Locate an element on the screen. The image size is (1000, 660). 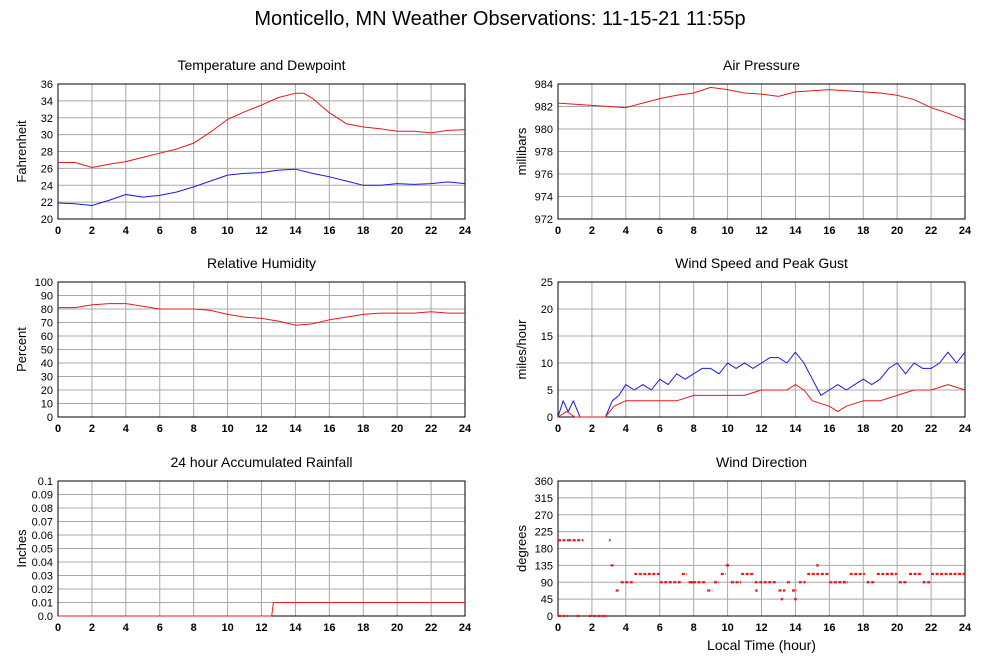
y-tick-label: 20 is located at coordinates (47, 220).